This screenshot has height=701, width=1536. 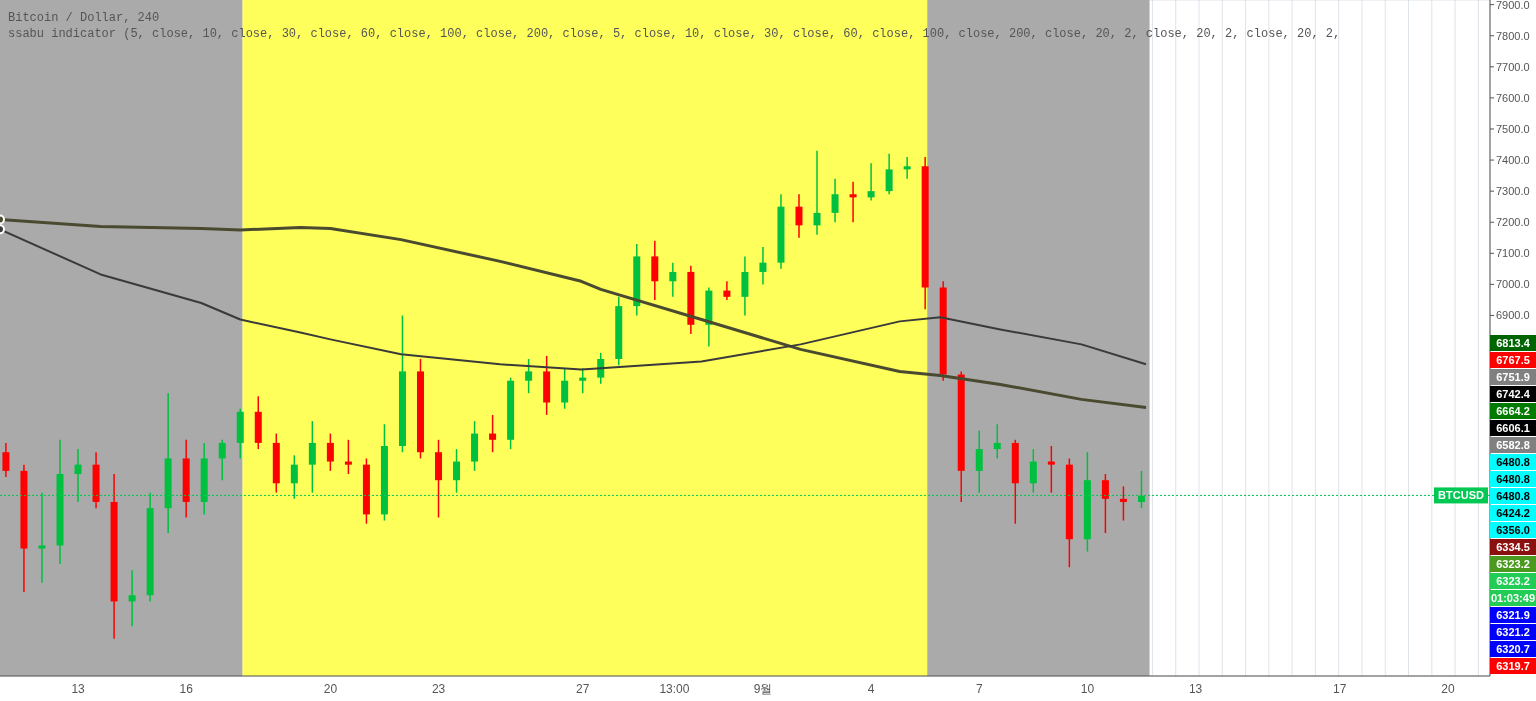 What do you see at coordinates (1513, 97) in the screenshot?
I see `y-tick-label: 7600.0` at bounding box center [1513, 97].